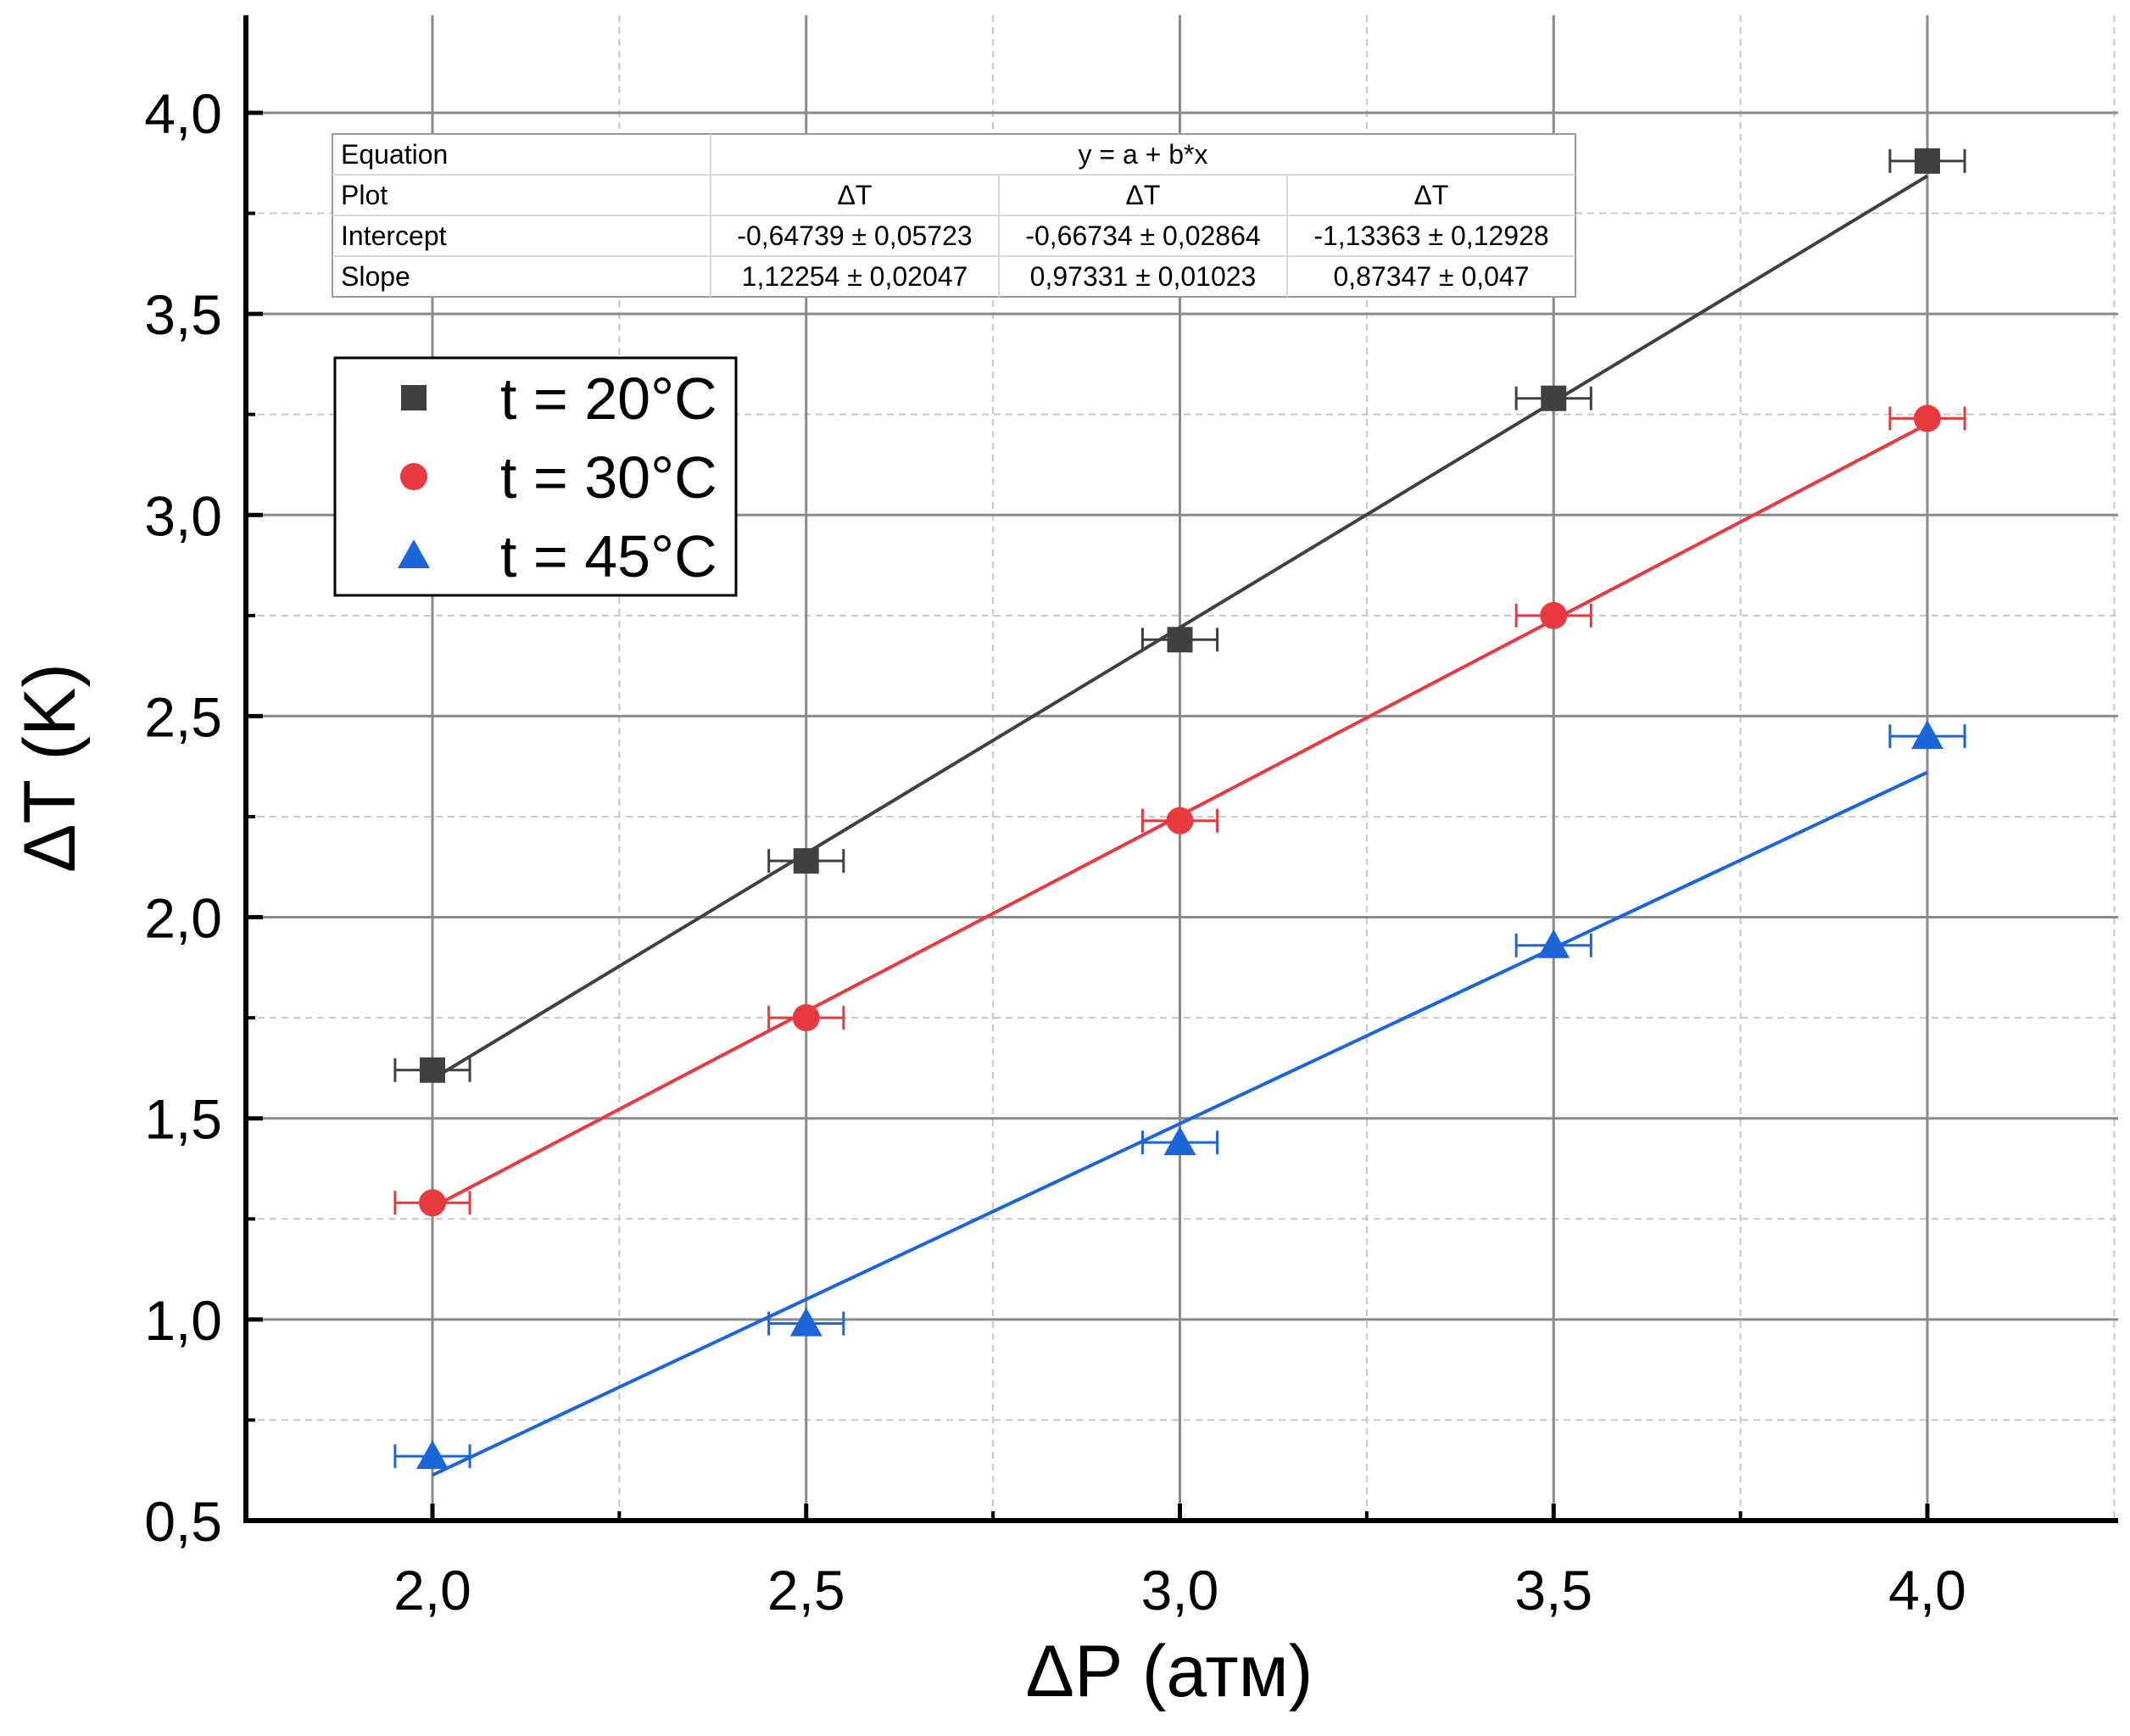 The image size is (2130, 1736). Describe the element at coordinates (1142, 235) in the screenshot. I see `fit-table-cell: -0,66734 ± 0,02864` at that location.